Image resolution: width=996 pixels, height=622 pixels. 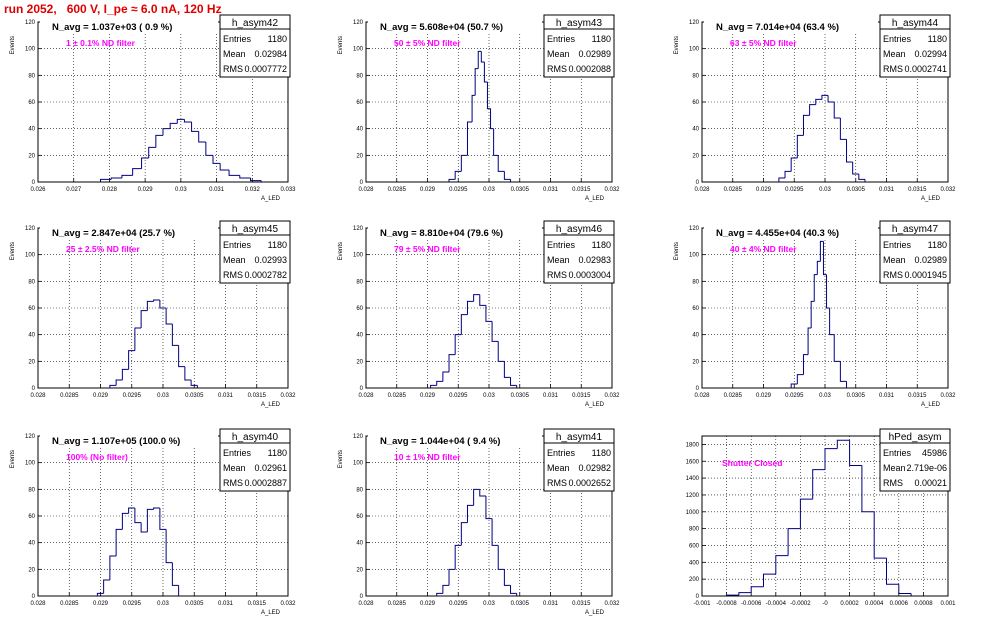 What do you see at coordinates (693, 496) in the screenshot?
I see `y-tick-label: 1200` at bounding box center [693, 496].